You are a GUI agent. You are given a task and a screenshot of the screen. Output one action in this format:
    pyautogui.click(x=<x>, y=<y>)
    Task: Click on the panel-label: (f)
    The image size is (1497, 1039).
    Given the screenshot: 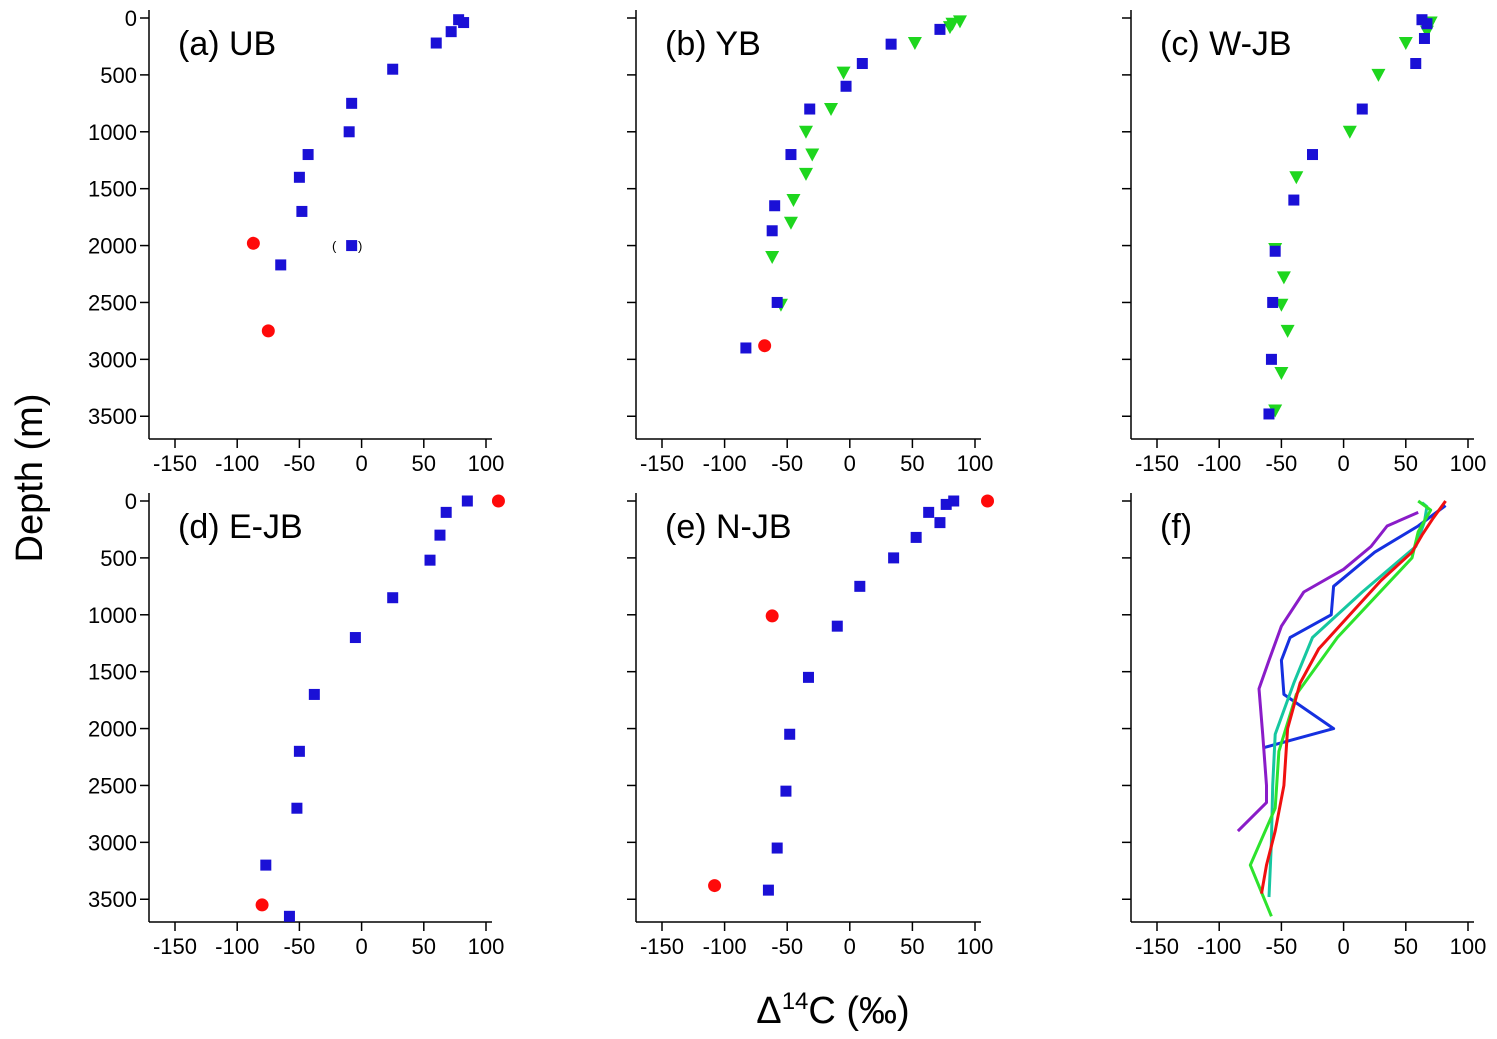 What is the action you would take?
    pyautogui.click(x=1176, y=527)
    